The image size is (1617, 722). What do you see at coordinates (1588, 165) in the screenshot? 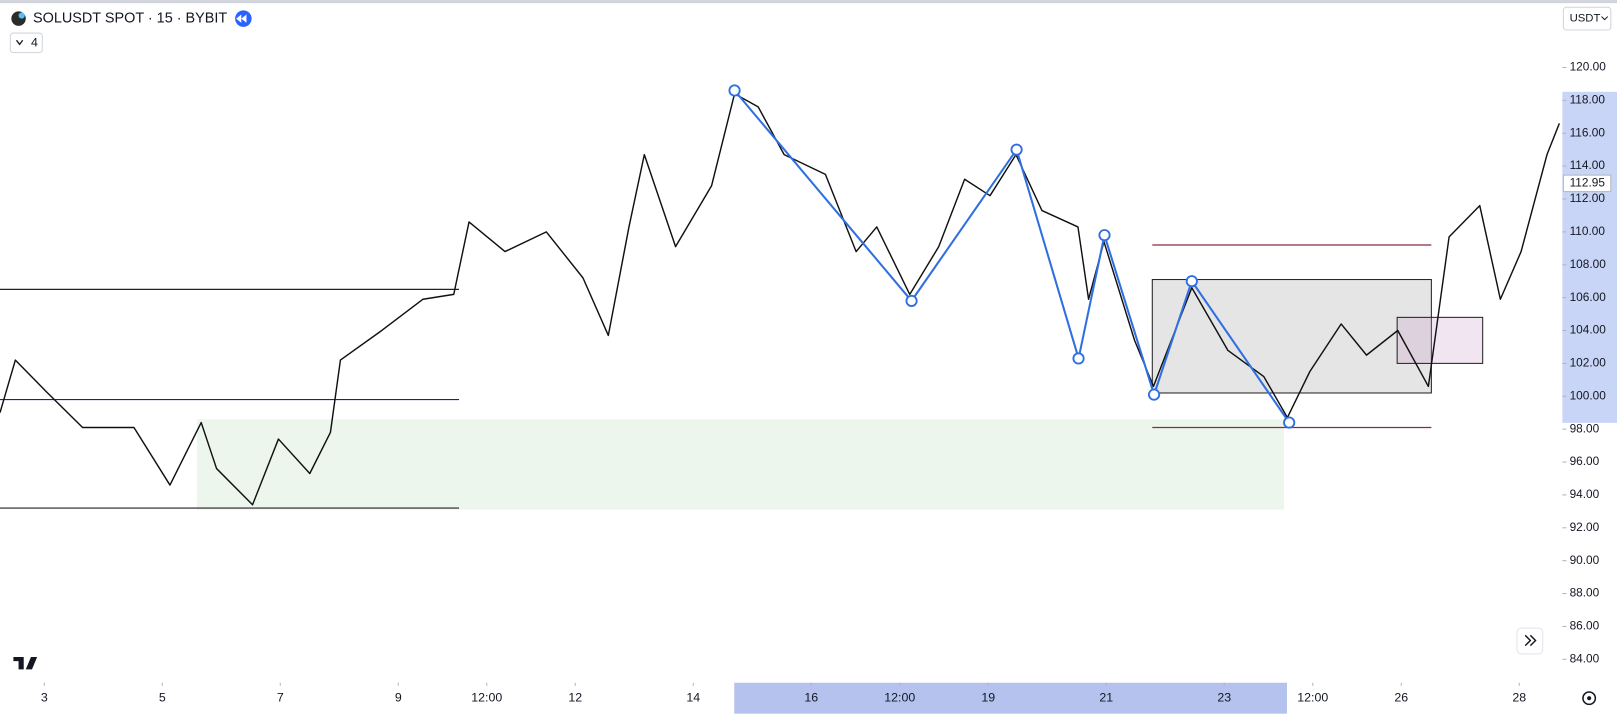
I see `y-tick-label: 114.00` at bounding box center [1588, 165].